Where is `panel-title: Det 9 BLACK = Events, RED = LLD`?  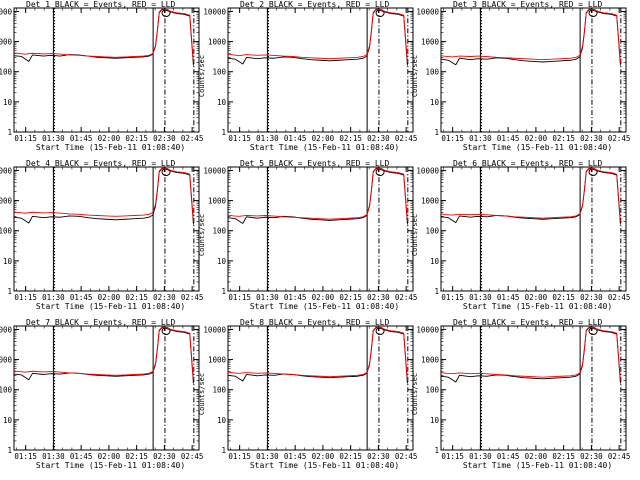
panel-title: Det 9 BLACK = Events, RED = LLD is located at coordinates (527, 322).